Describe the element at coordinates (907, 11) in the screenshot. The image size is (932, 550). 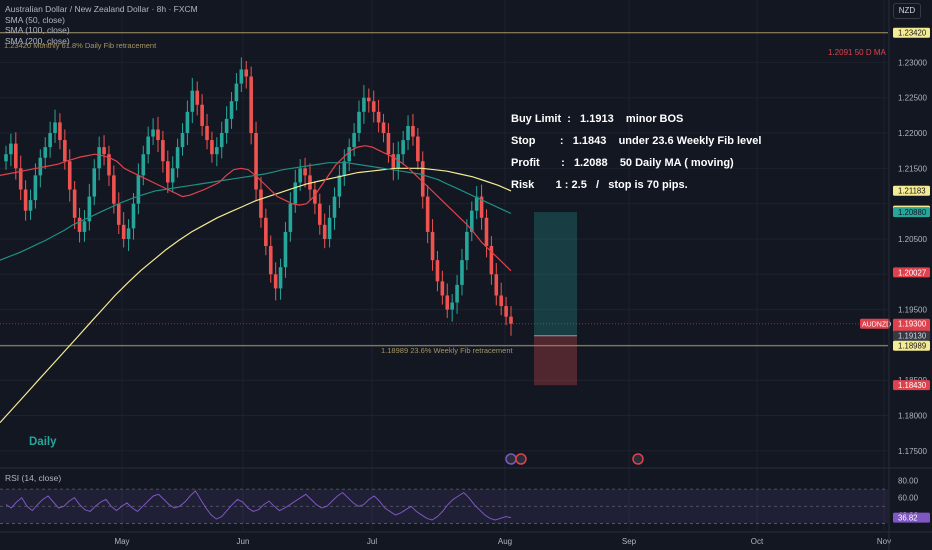
I see `currency-button: NZD` at that location.